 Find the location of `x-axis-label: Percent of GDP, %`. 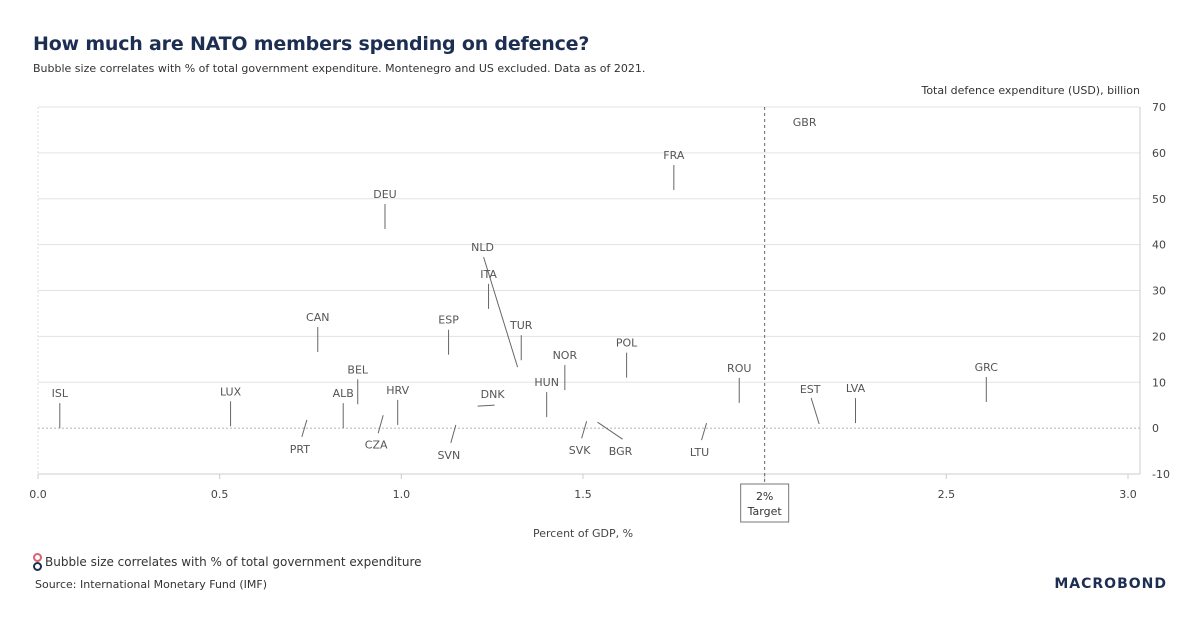

x-axis-label: Percent of GDP, % is located at coordinates (583, 533).